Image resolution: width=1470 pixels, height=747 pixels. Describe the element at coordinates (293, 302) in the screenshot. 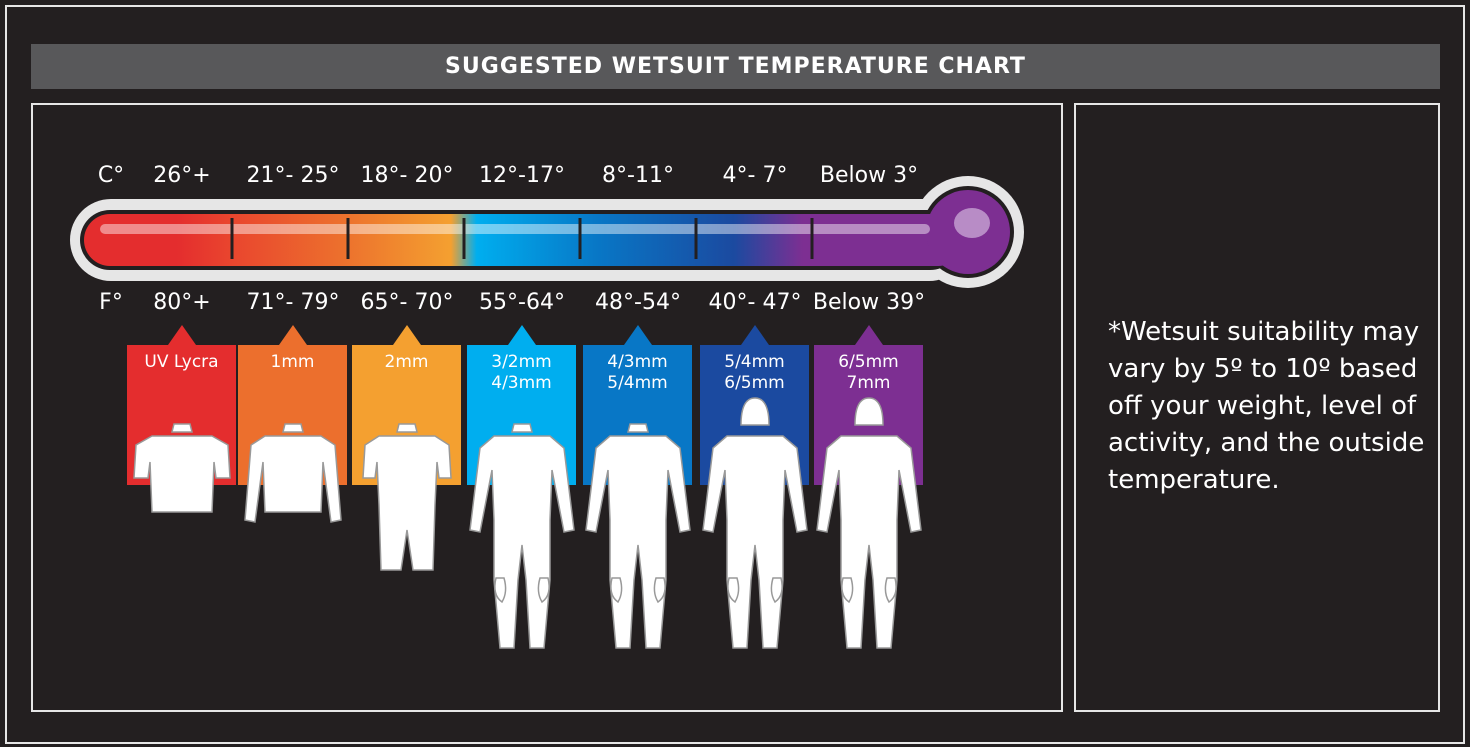

I see `fahrenheit-range: 71°- 79°` at that location.